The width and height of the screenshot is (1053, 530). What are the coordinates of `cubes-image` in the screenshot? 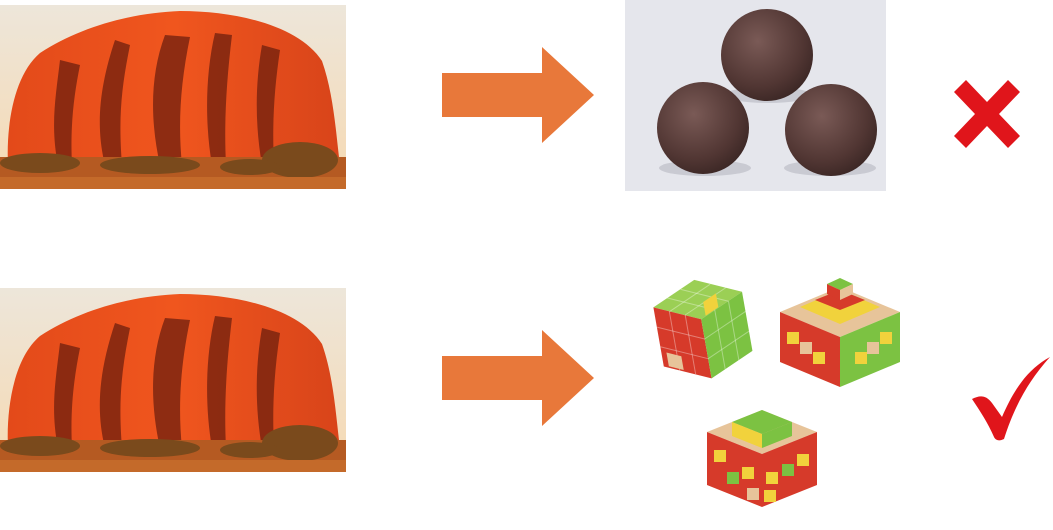 It's located at (775, 387).